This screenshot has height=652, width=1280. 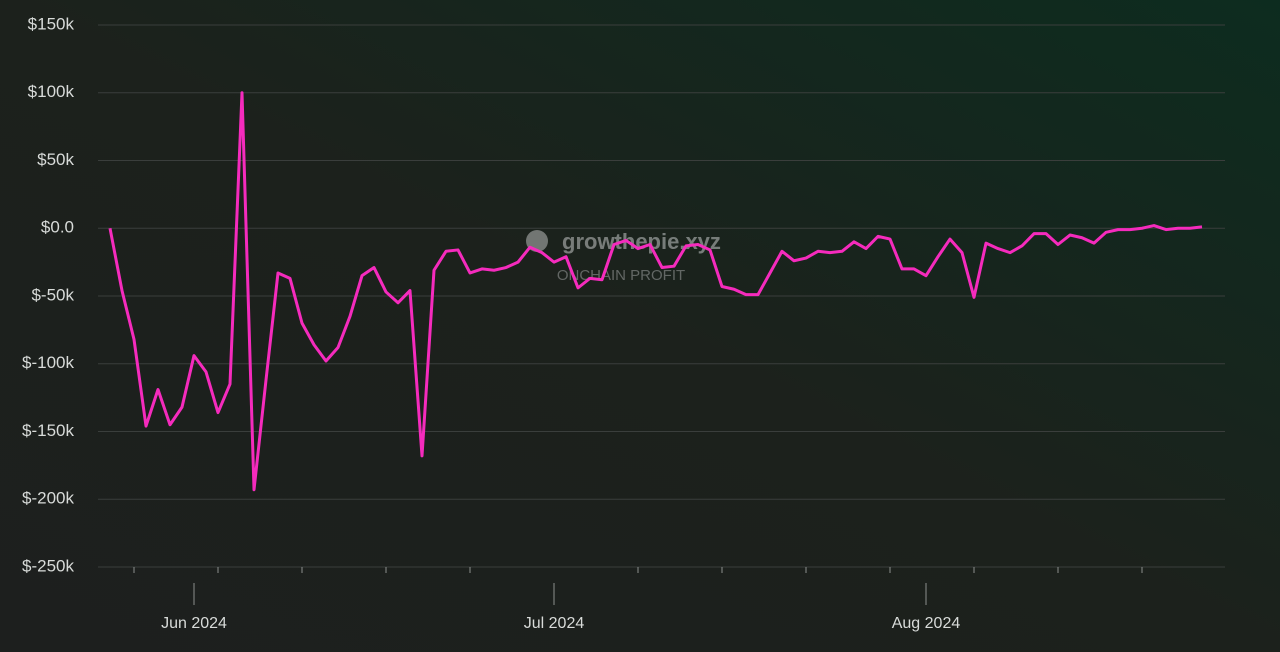 I want to click on y-tick-label: $0.0, so click(x=57, y=227).